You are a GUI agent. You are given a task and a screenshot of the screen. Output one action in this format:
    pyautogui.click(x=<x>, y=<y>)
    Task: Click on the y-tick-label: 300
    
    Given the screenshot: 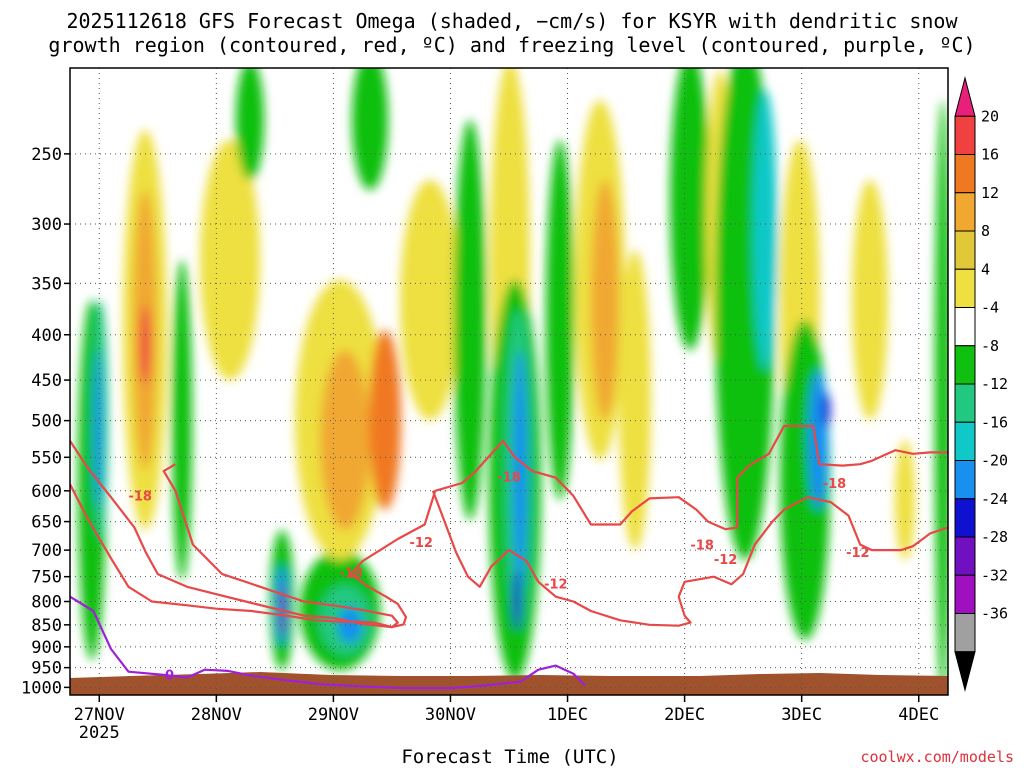 What is the action you would take?
    pyautogui.click(x=46, y=225)
    